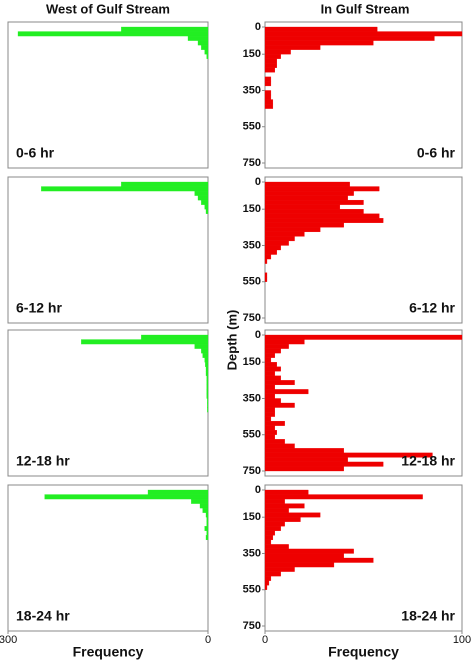  What do you see at coordinates (108, 652) in the screenshot?
I see `x-axis-label: Frequency` at bounding box center [108, 652].